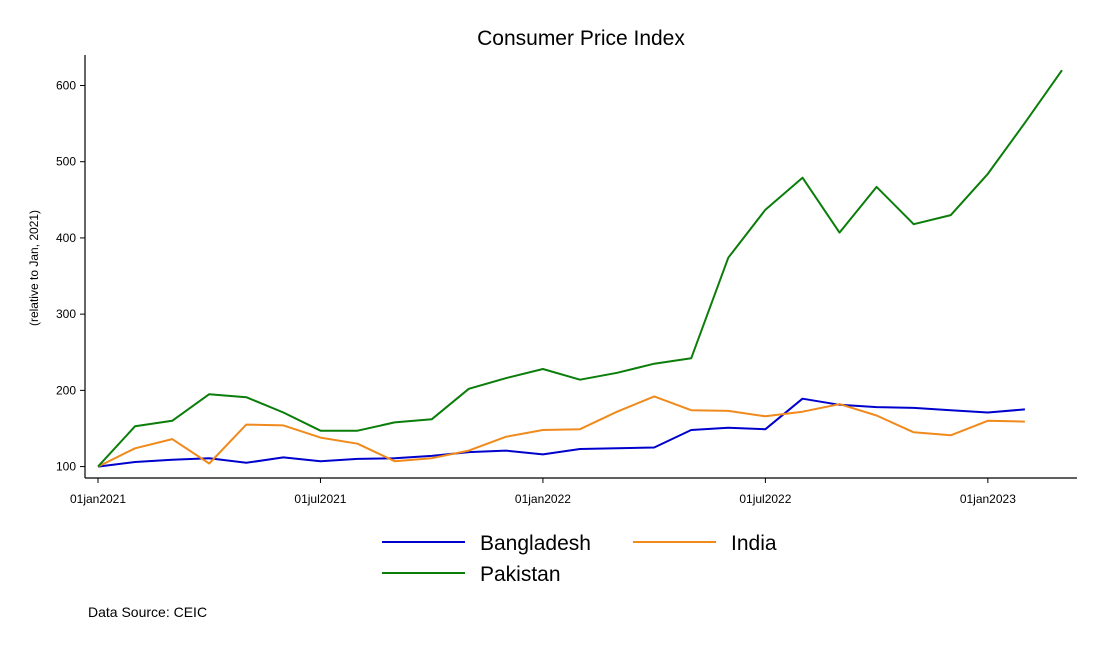 The height and width of the screenshot is (652, 1100). I want to click on series-line-india, so click(561, 431).